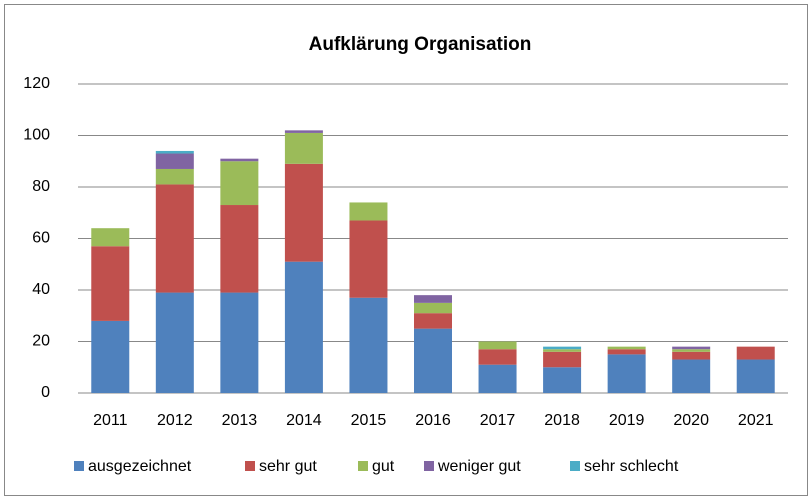  What do you see at coordinates (383, 466) in the screenshot?
I see `legend-label: gut` at bounding box center [383, 466].